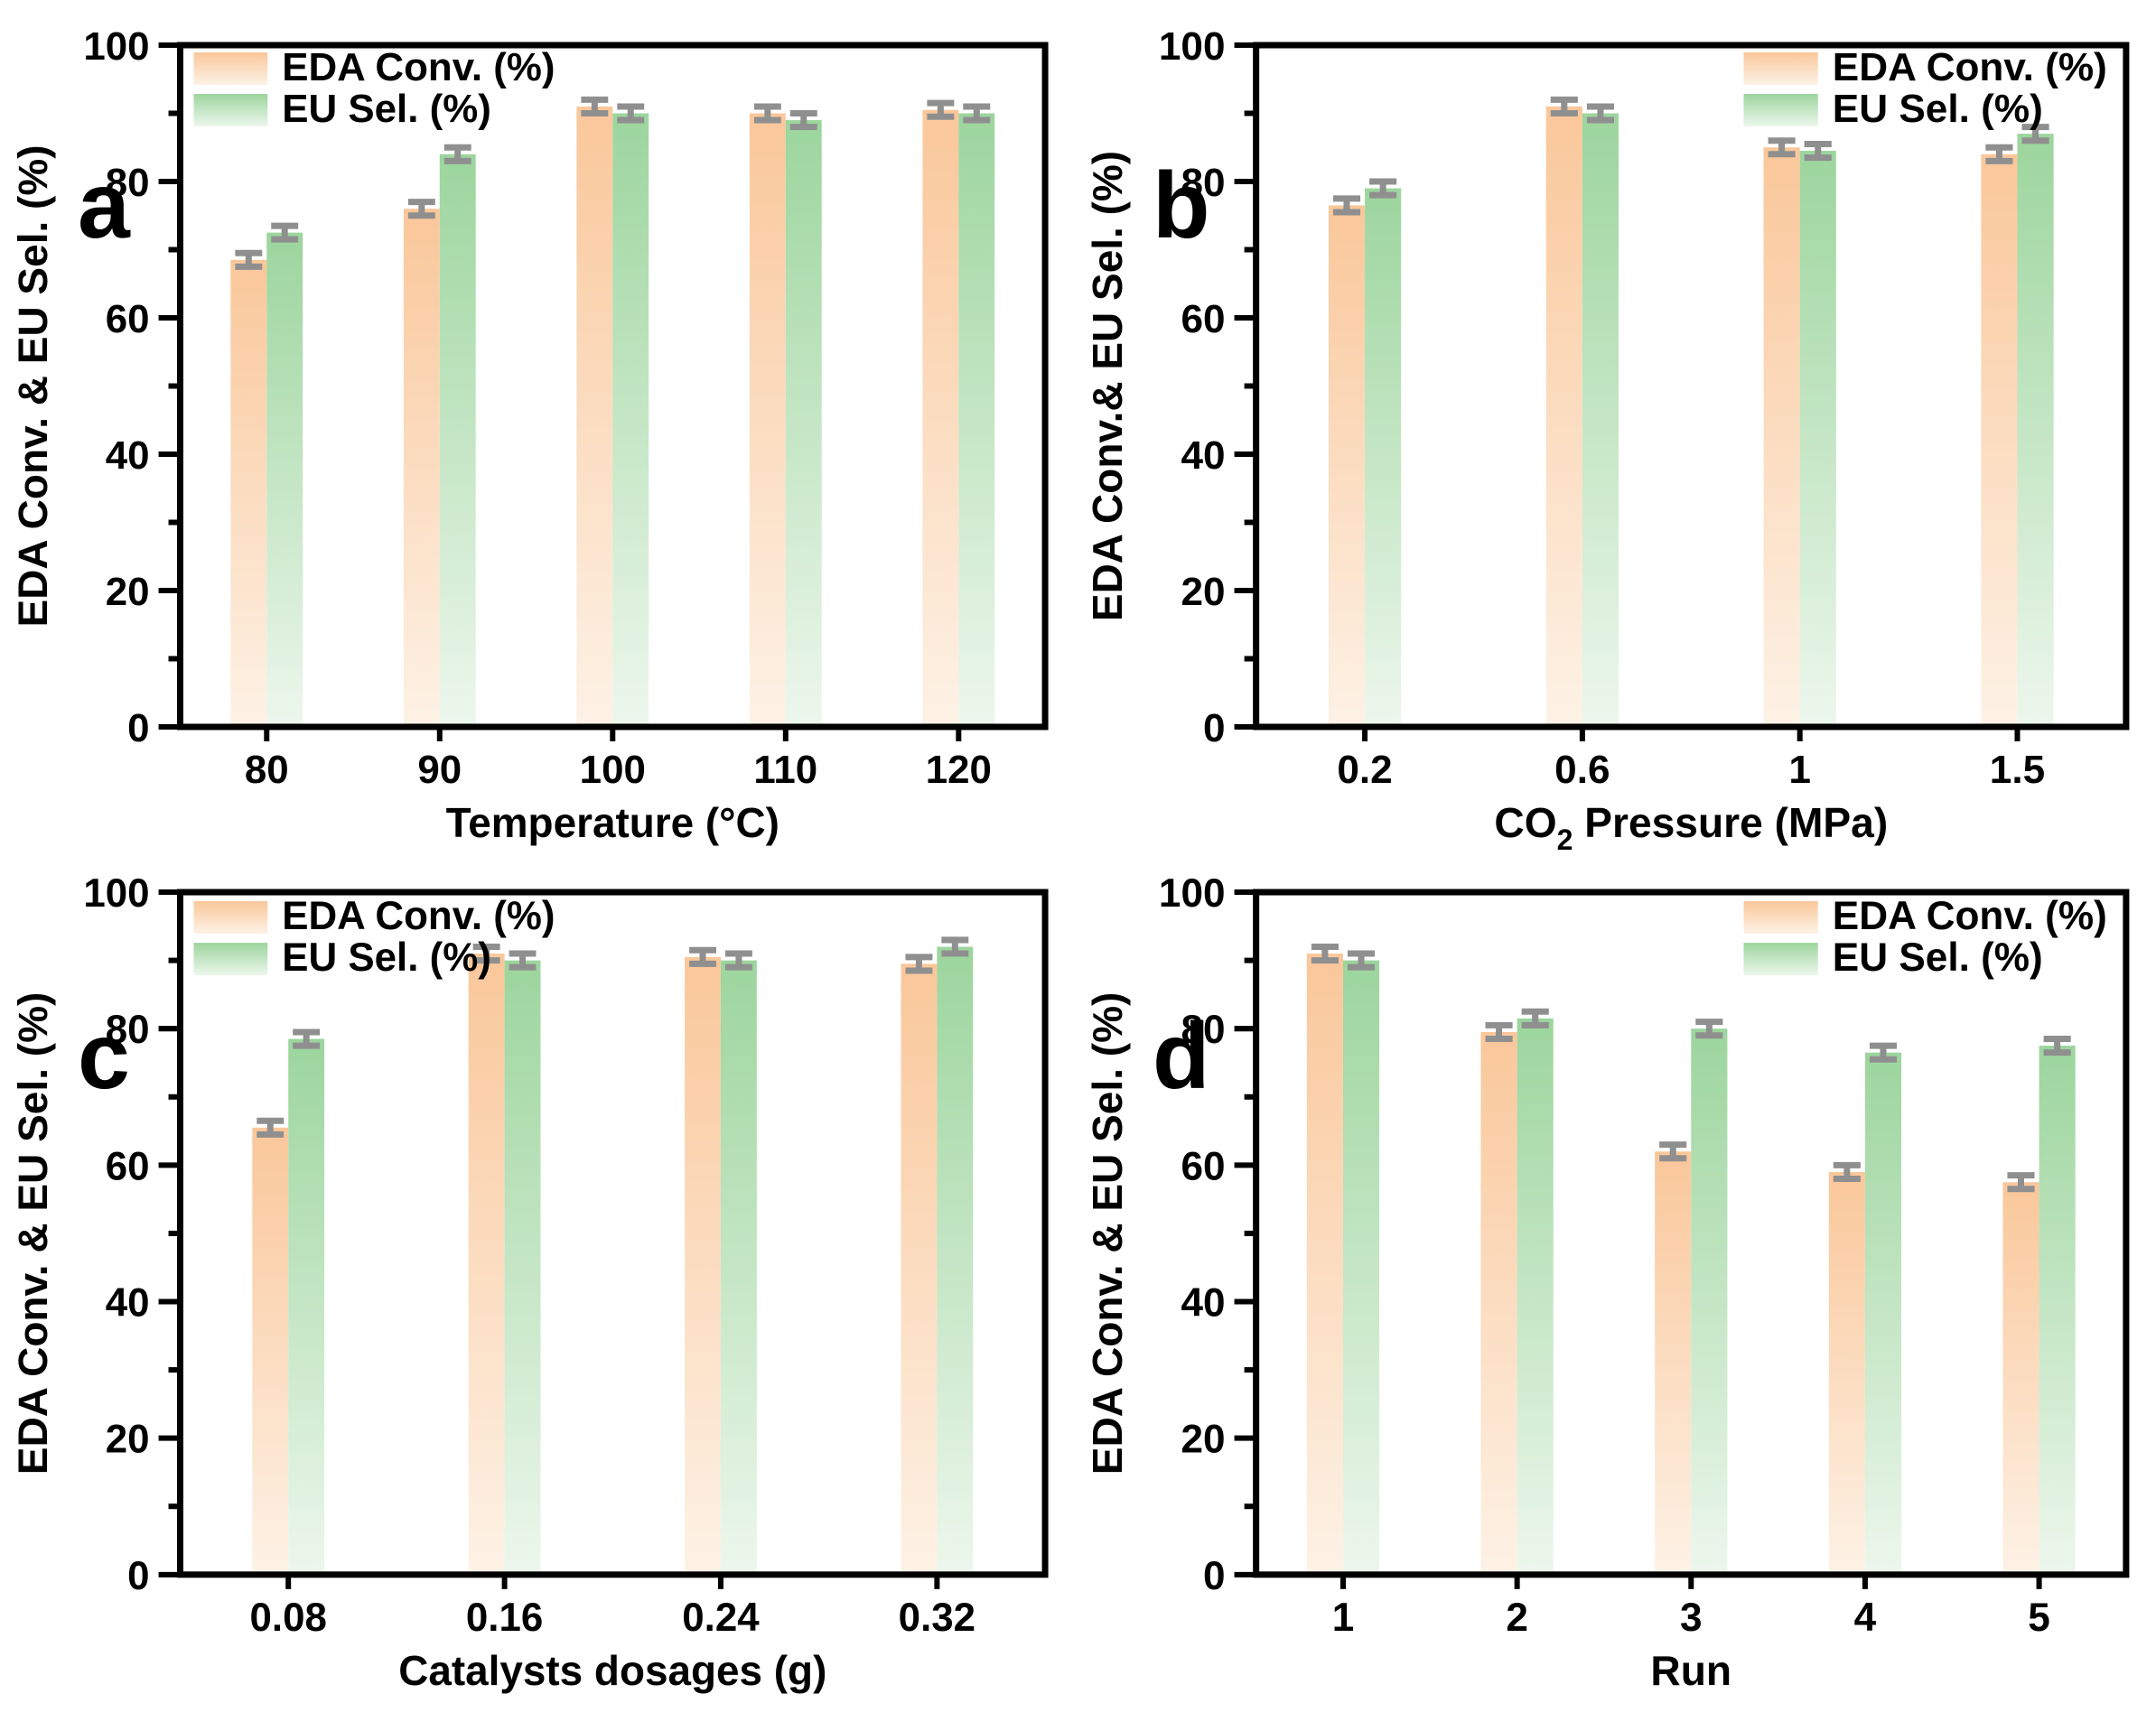 The height and width of the screenshot is (1731, 2156). I want to click on x-tick-label: 2, so click(1517, 1618).